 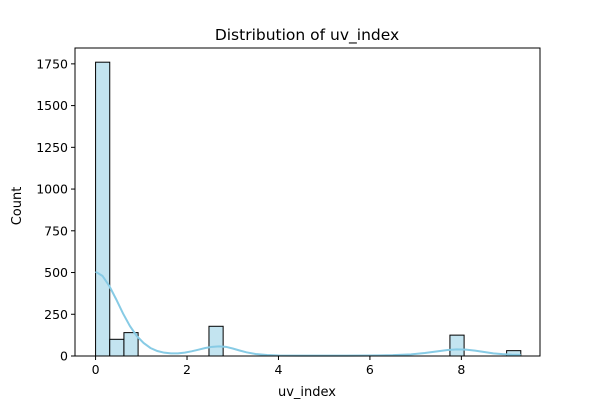 What do you see at coordinates (52, 105) in the screenshot?
I see `y-tick-label: 1500` at bounding box center [52, 105].